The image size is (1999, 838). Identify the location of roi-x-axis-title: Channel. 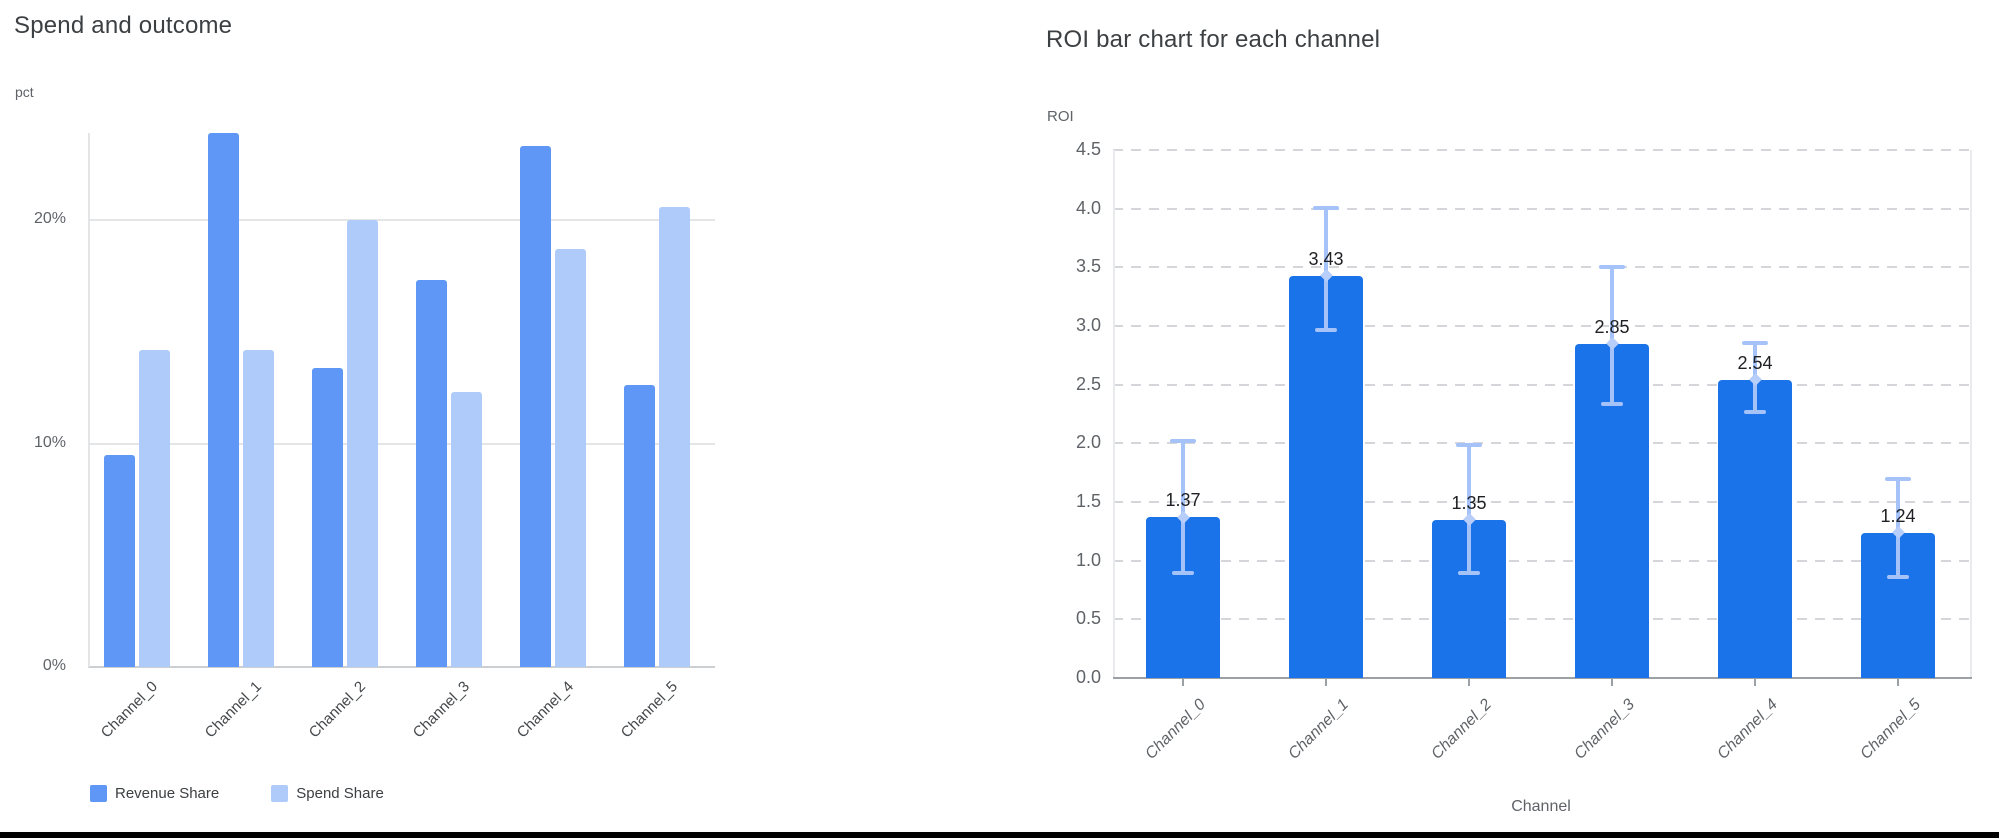
(1541, 806).